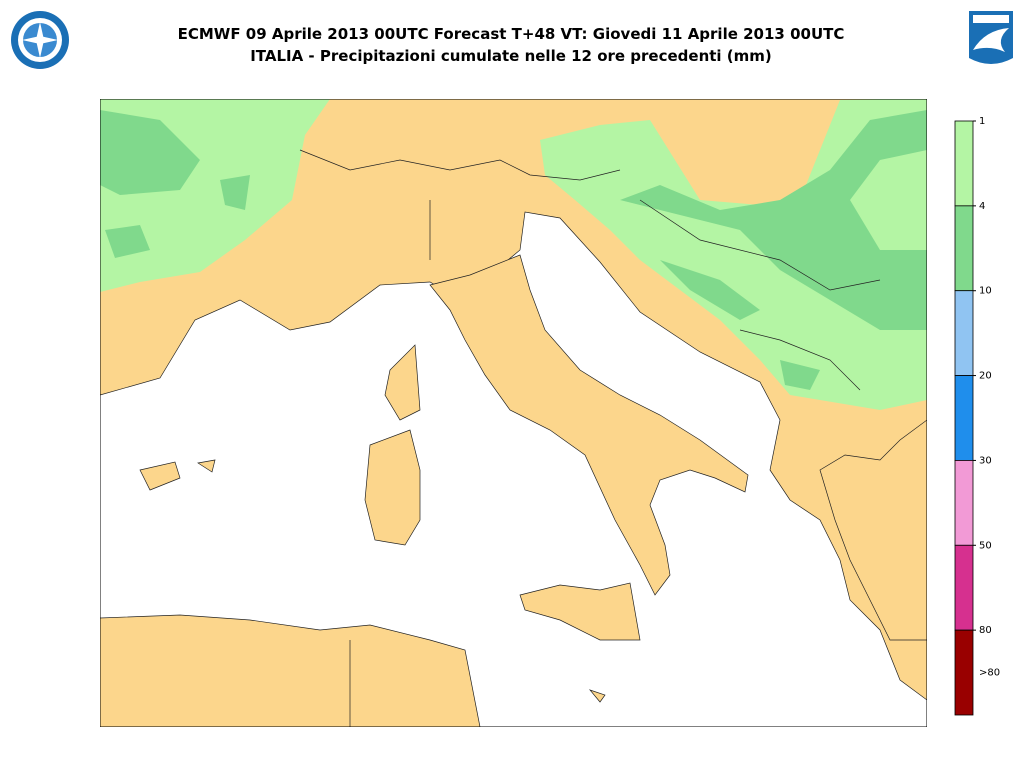  I want to click on logo-left, so click(40, 40).